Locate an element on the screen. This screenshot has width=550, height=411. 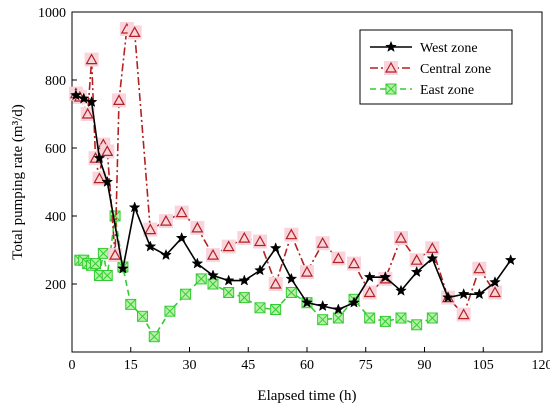
legend-marker-east-zone is located at coordinates (391, 89).